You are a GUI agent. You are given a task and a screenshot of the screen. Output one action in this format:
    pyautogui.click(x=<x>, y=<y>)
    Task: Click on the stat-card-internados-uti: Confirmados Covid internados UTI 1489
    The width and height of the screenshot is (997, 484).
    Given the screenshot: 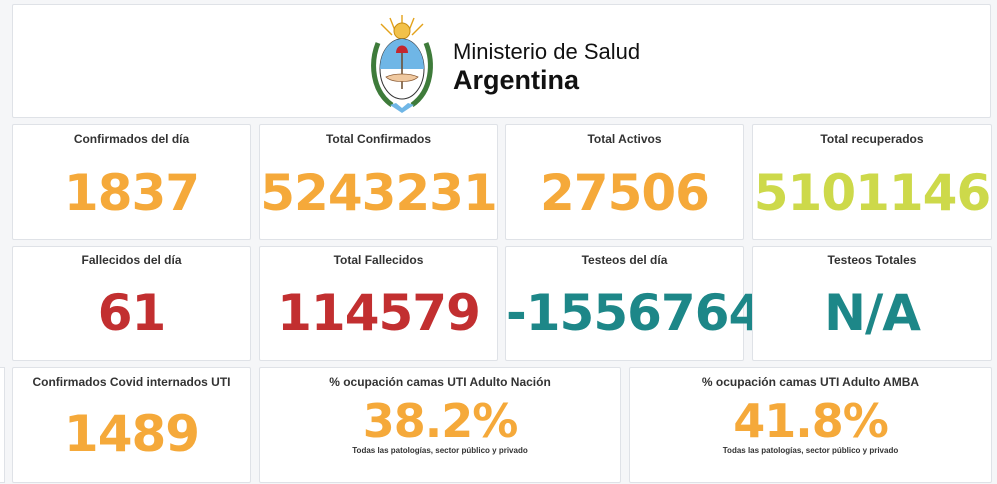 What is the action you would take?
    pyautogui.click(x=131, y=425)
    